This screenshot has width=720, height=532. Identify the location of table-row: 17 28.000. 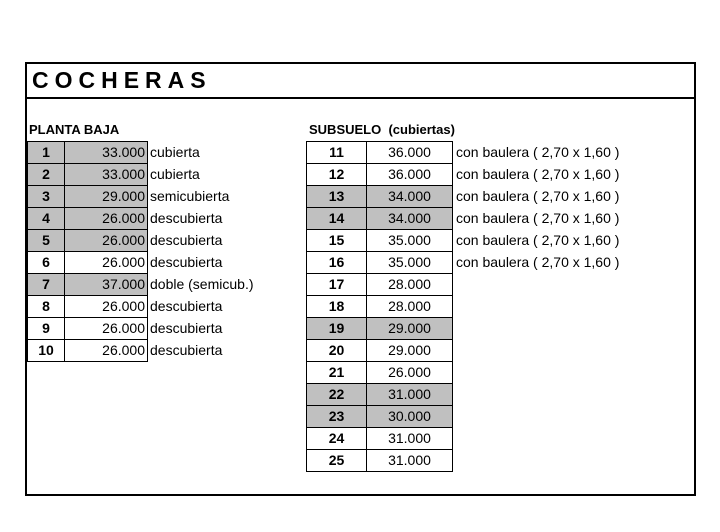
(464, 284).